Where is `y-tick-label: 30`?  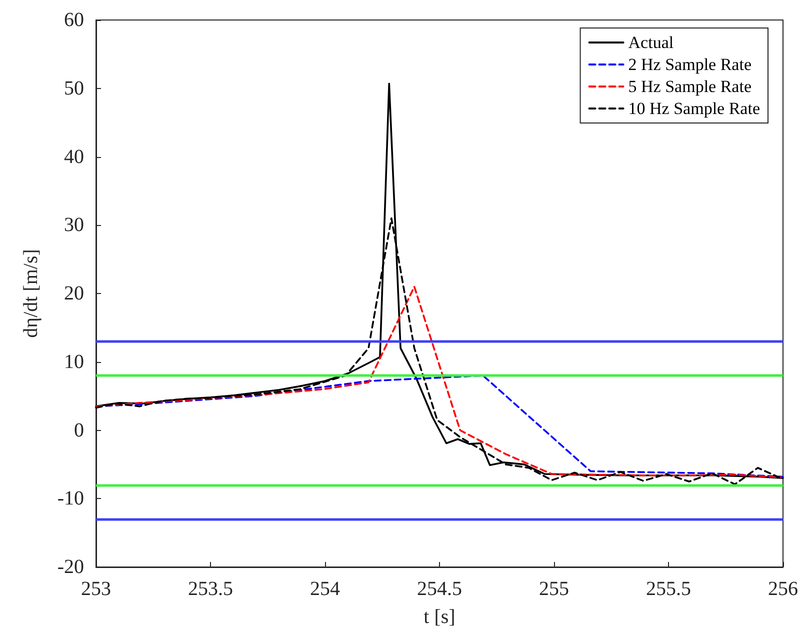
y-tick-label: 30 is located at coordinates (74, 225).